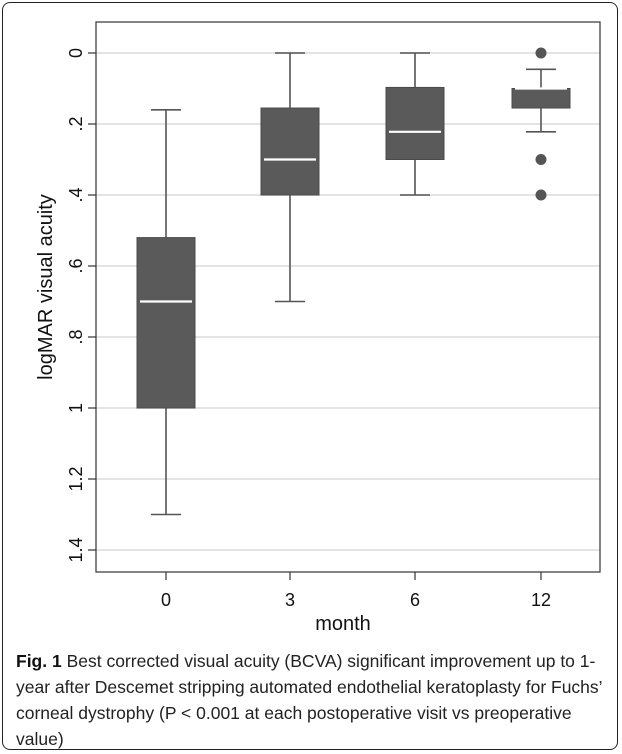 Image resolution: width=622 pixels, height=754 pixels. What do you see at coordinates (76, 265) in the screenshot?
I see `y-tick-label: .6` at bounding box center [76, 265].